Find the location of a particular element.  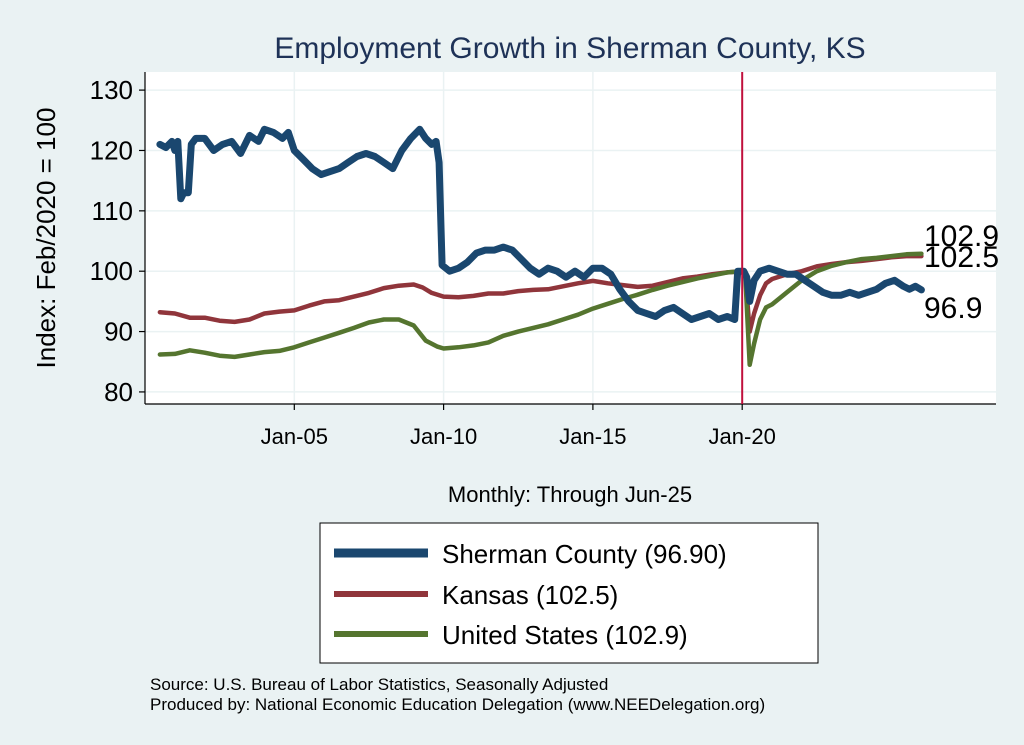

y-tick-label: 100 is located at coordinates (111, 271).